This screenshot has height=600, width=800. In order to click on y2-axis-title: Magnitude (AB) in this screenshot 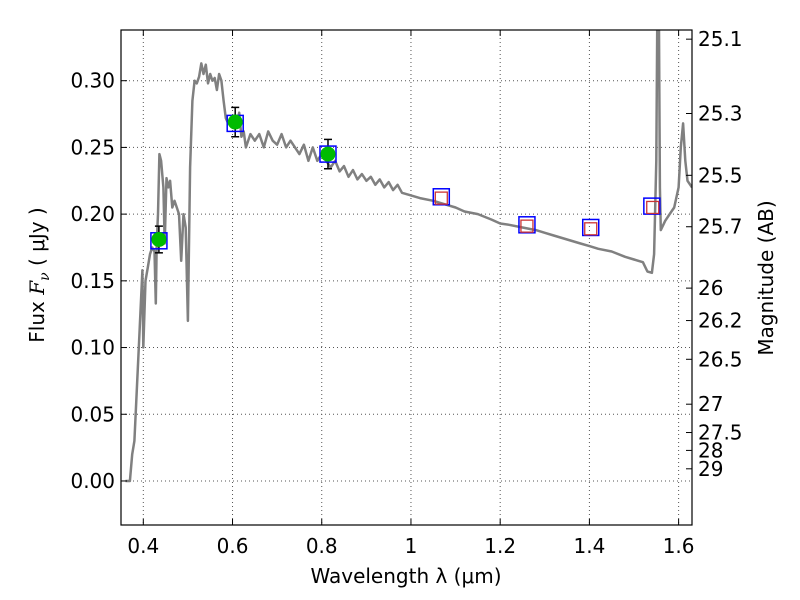, I will do `click(766, 277)`.